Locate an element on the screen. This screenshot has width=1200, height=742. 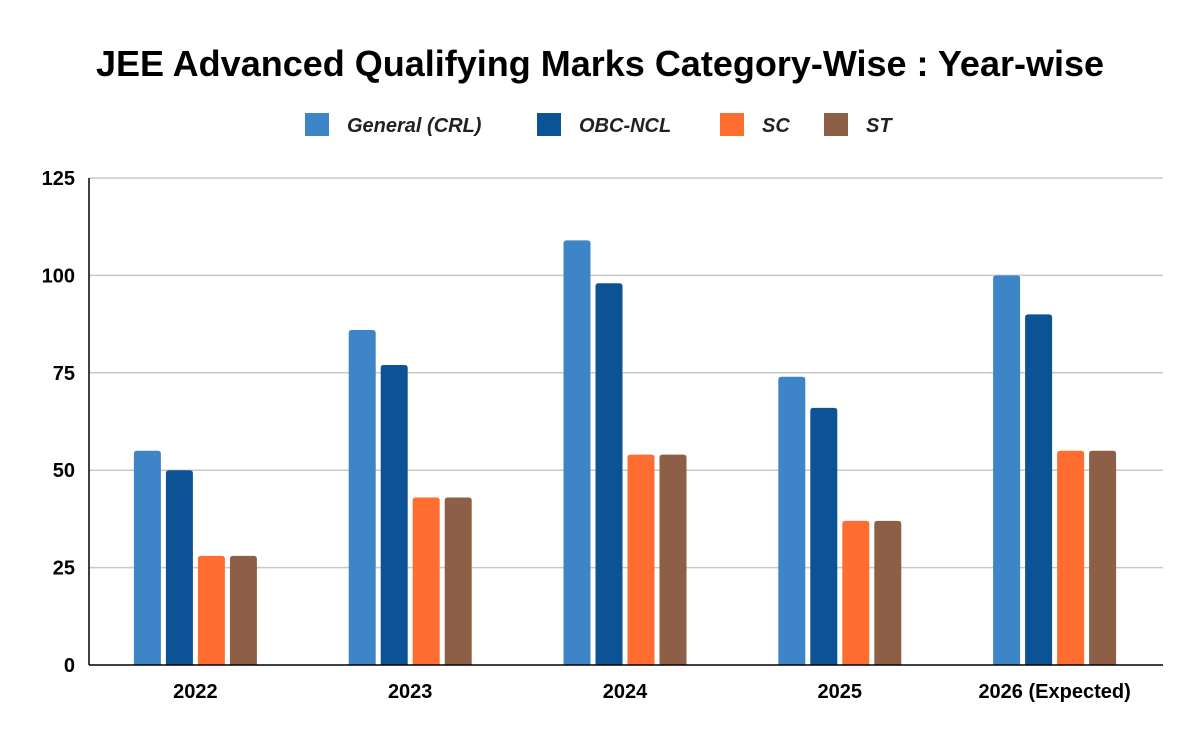
y-axis-ticks: 0 25 50 75 100 125 is located at coordinates (58, 422).